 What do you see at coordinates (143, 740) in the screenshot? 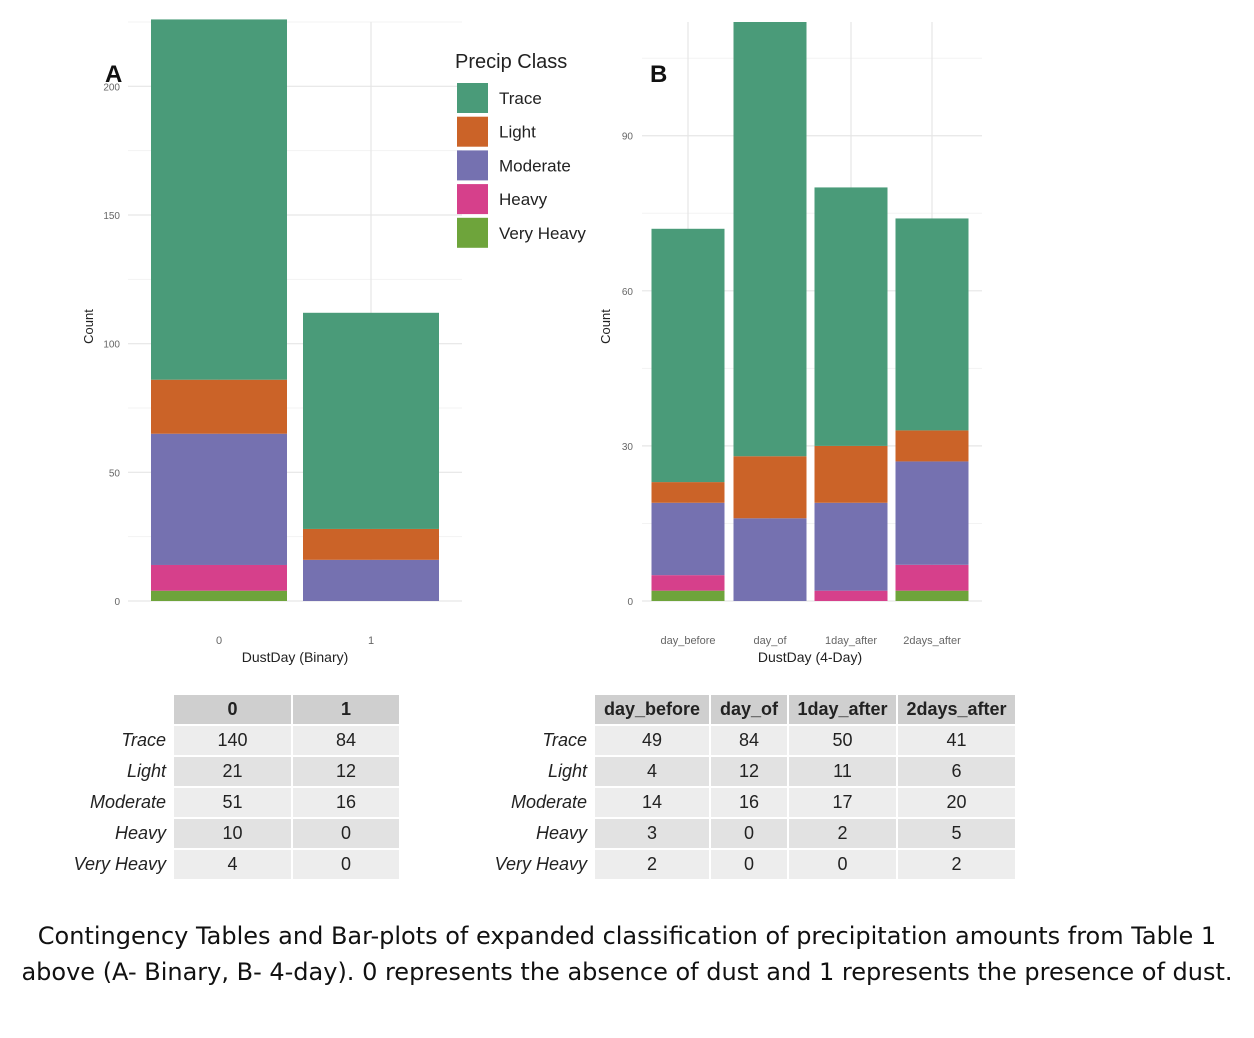
I see `row-label: Trace` at bounding box center [143, 740].